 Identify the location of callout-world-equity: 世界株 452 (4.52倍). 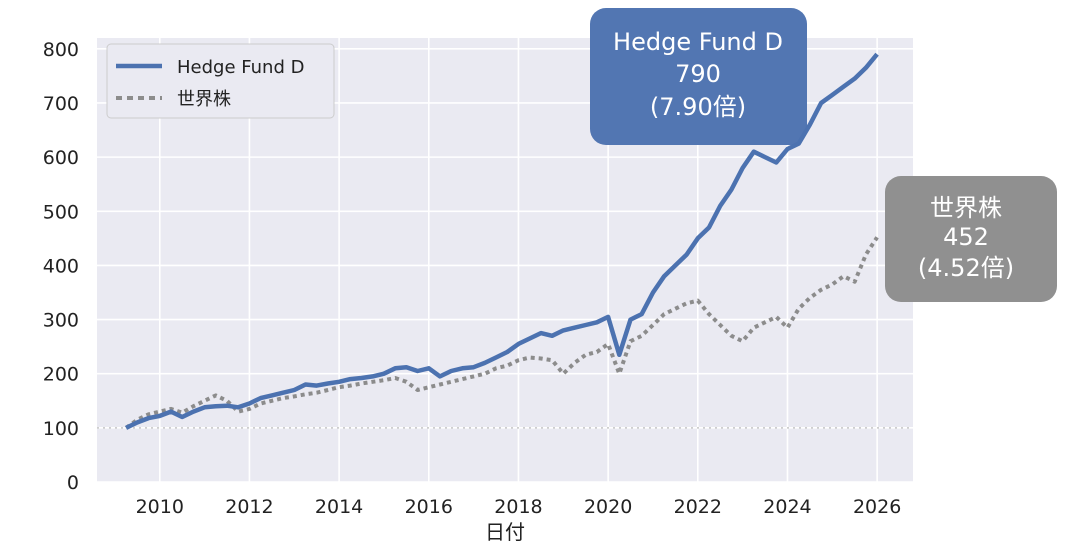
(971, 239).